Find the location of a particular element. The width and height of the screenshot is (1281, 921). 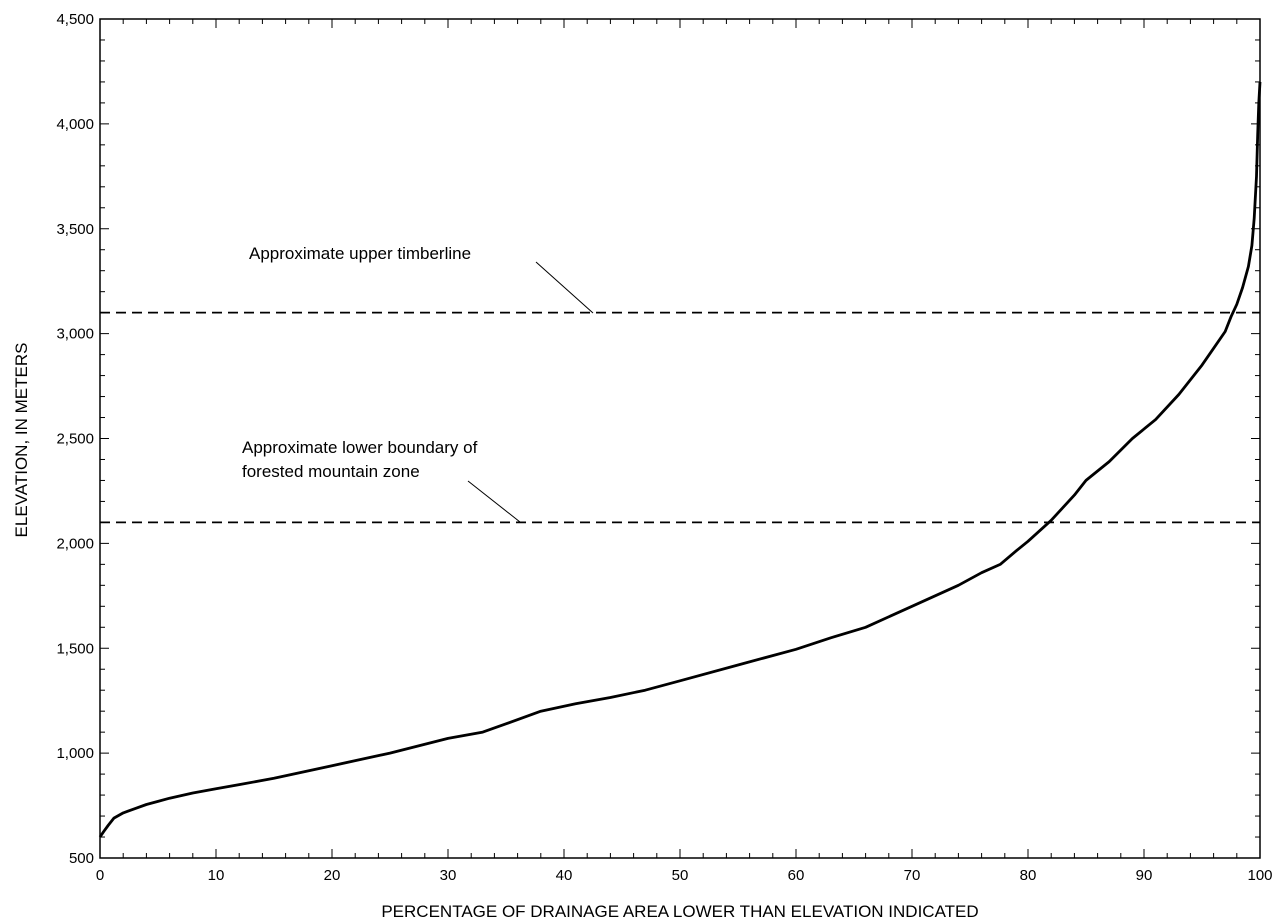

x-tick-label: 70 is located at coordinates (912, 875).